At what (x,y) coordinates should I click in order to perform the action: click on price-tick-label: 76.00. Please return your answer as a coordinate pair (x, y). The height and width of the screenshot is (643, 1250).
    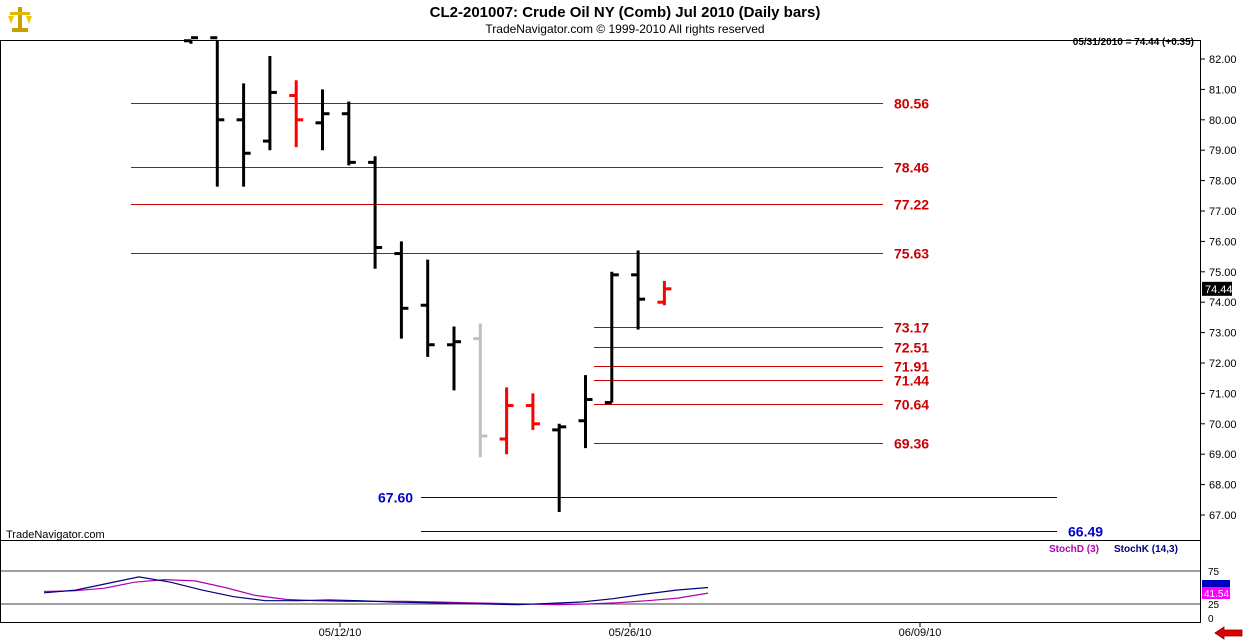
    Looking at the image, I should click on (1223, 242).